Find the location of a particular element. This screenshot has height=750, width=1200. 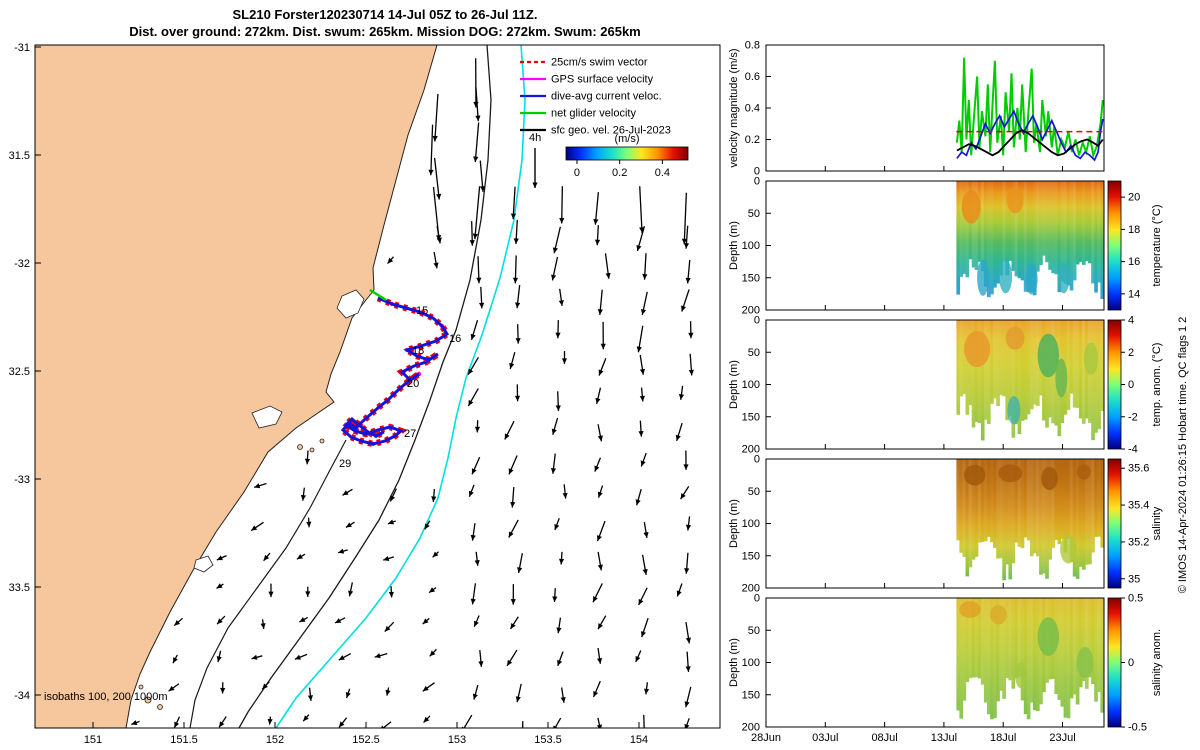

time-tick-label: 28Jun is located at coordinates (766, 738).